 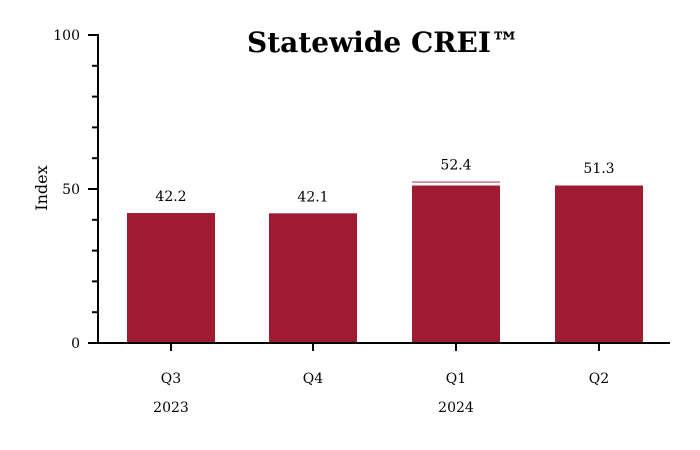 What do you see at coordinates (456, 379) in the screenshot?
I see `x-tick-label: Q1` at bounding box center [456, 379].